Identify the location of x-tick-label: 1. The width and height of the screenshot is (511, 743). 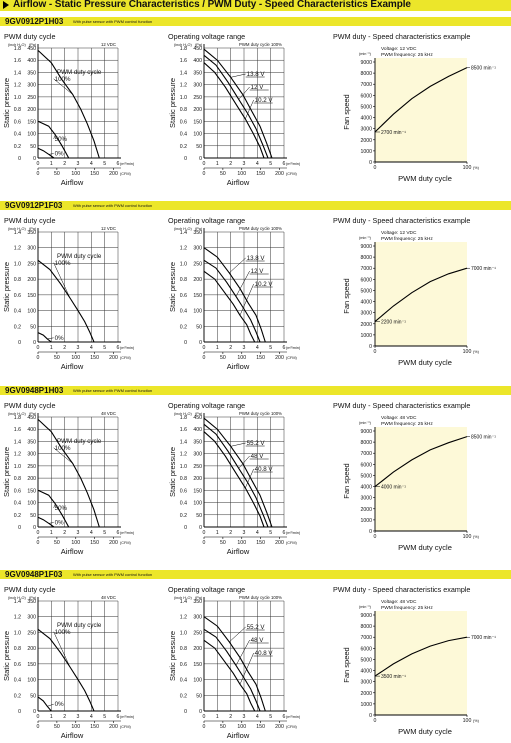
(217, 717).